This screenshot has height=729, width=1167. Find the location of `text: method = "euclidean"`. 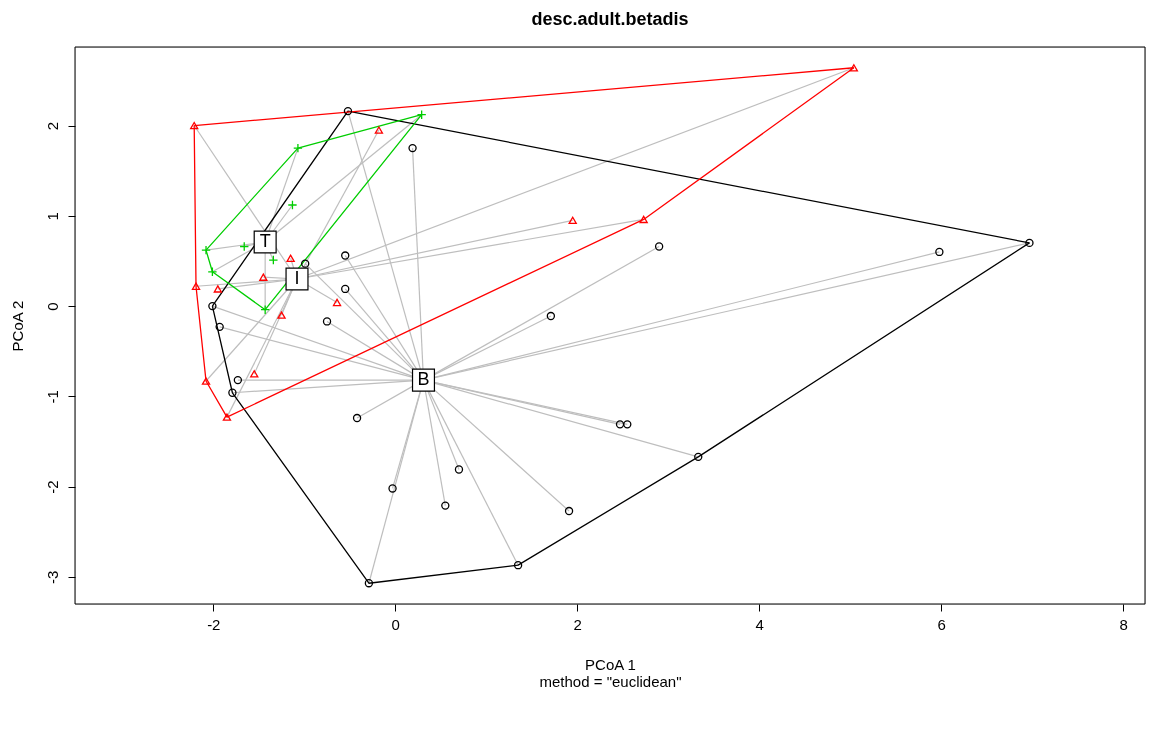

text: method = "euclidean" is located at coordinates (610, 681).